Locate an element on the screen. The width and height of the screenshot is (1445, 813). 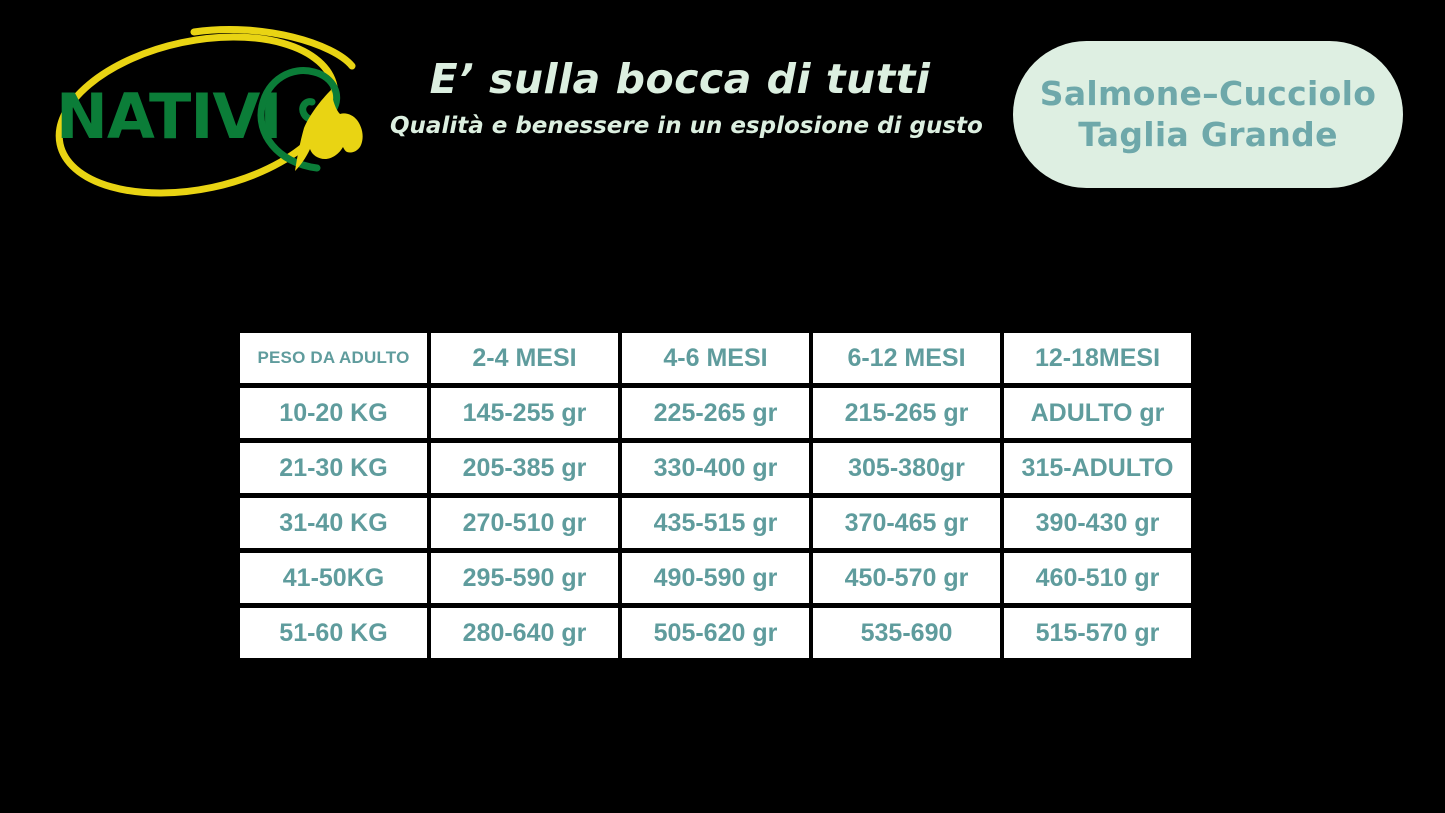
table-cell-value: 505-620 gr is located at coordinates (715, 633).